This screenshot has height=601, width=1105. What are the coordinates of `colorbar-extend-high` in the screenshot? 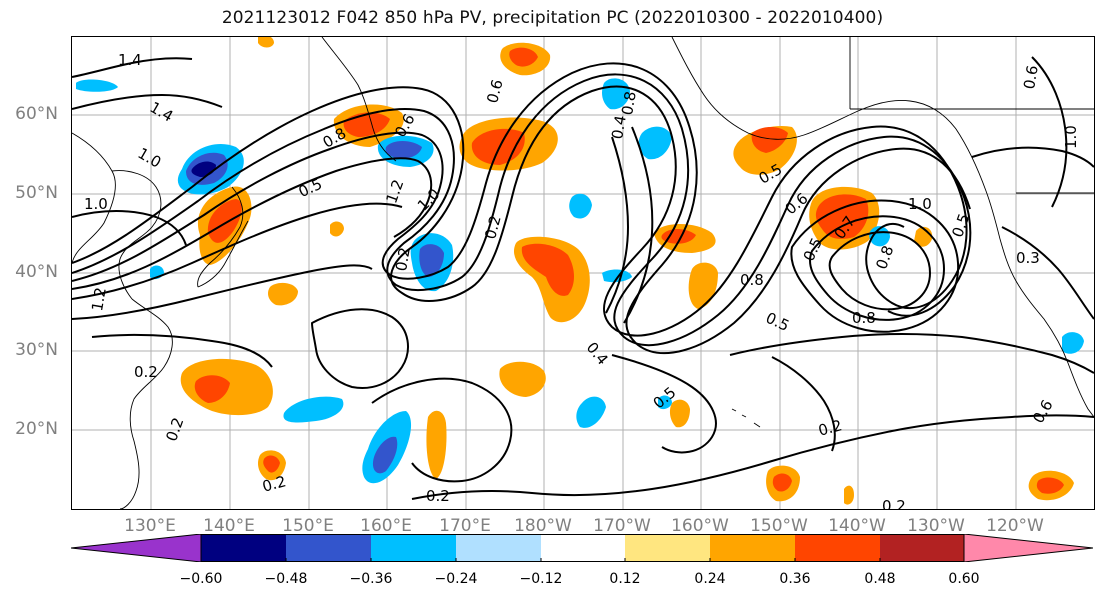 It's located at (1028, 548).